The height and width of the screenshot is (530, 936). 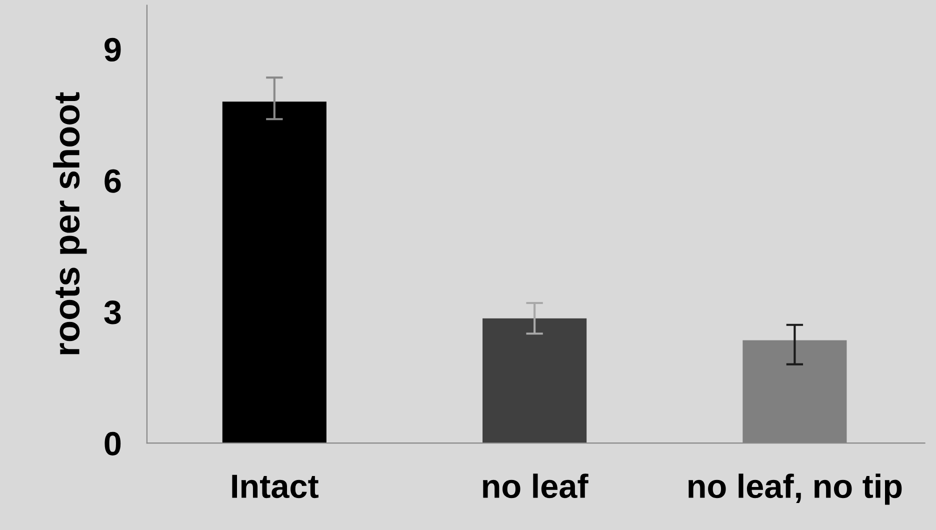 I want to click on x-tick-label: Intact, so click(x=275, y=486).